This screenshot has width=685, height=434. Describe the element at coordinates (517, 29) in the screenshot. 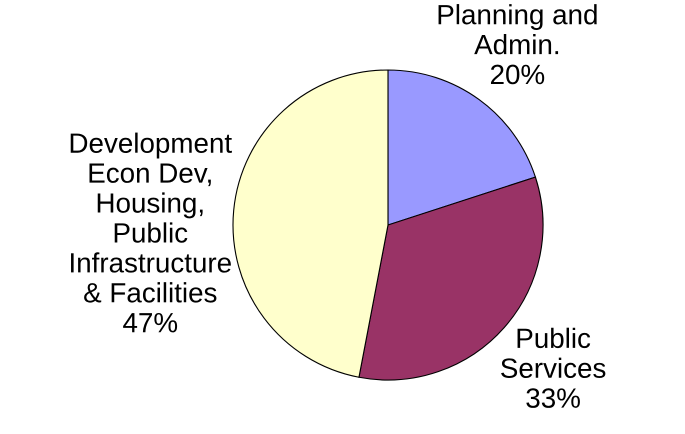

I see `slice-label: Planning and Admin.` at that location.